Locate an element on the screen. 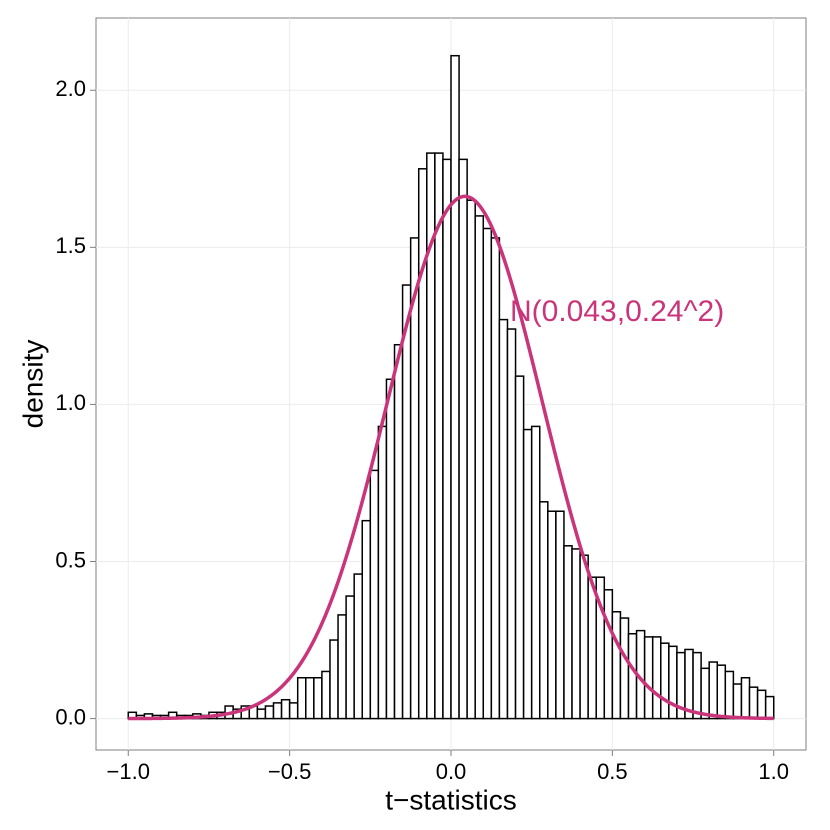 The image size is (830, 830). y-tick-label: 2.0 is located at coordinates (70, 88).